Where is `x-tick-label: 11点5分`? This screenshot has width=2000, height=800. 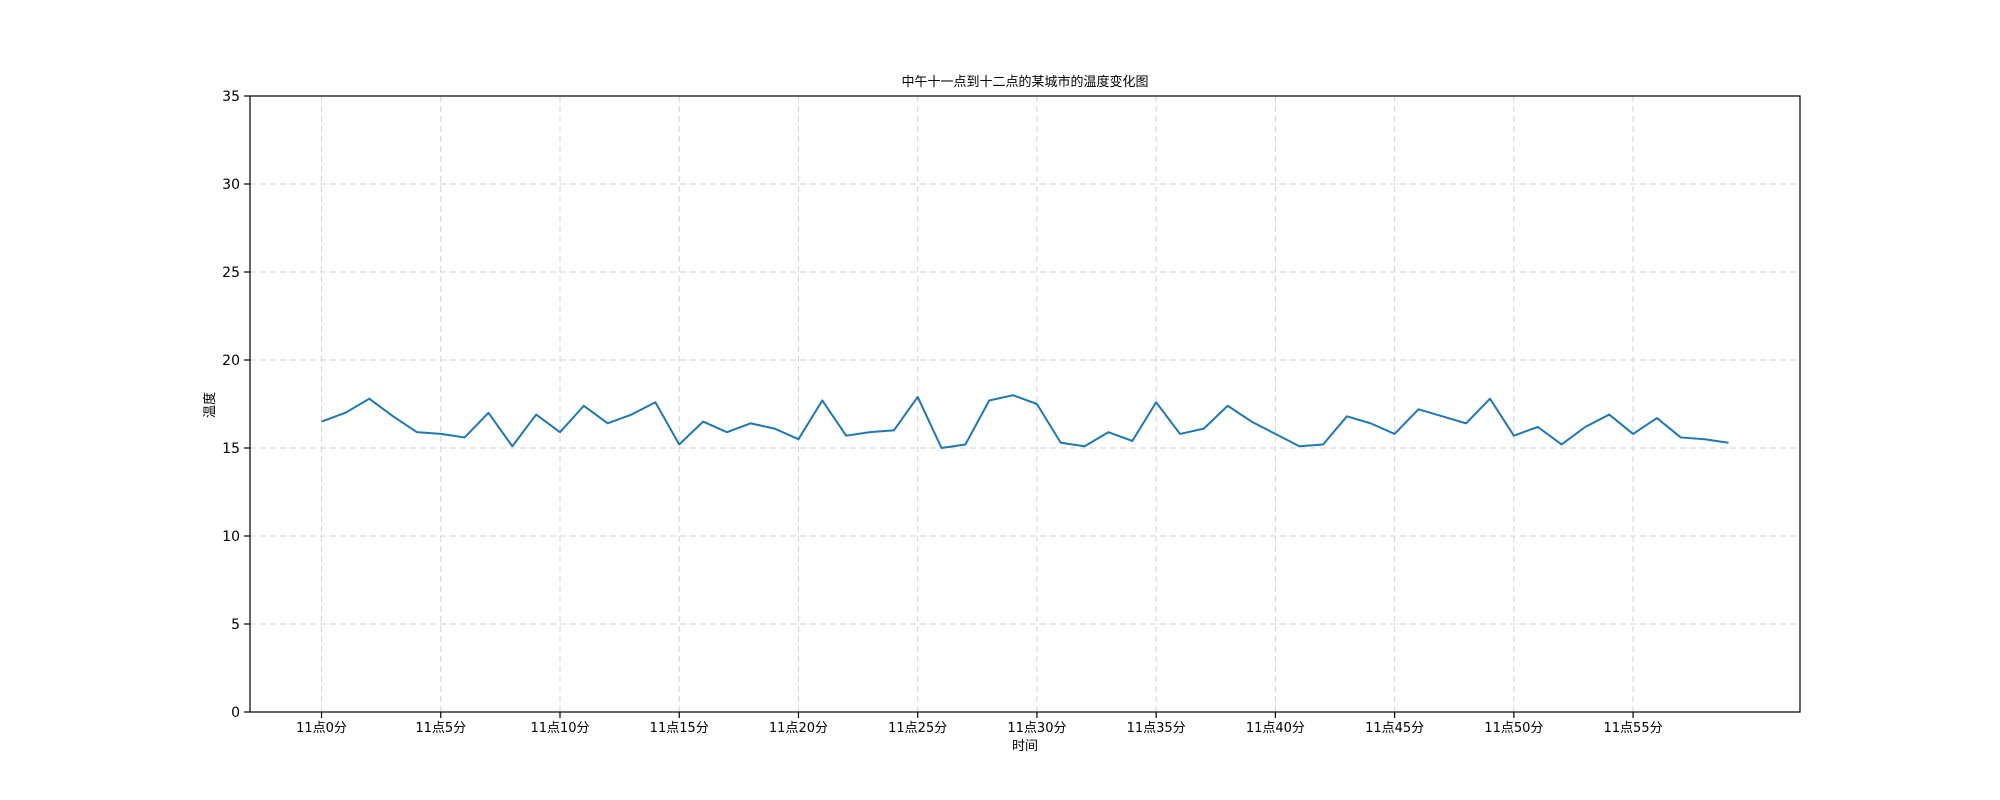 x-tick-label: 11点5分 is located at coordinates (440, 728).